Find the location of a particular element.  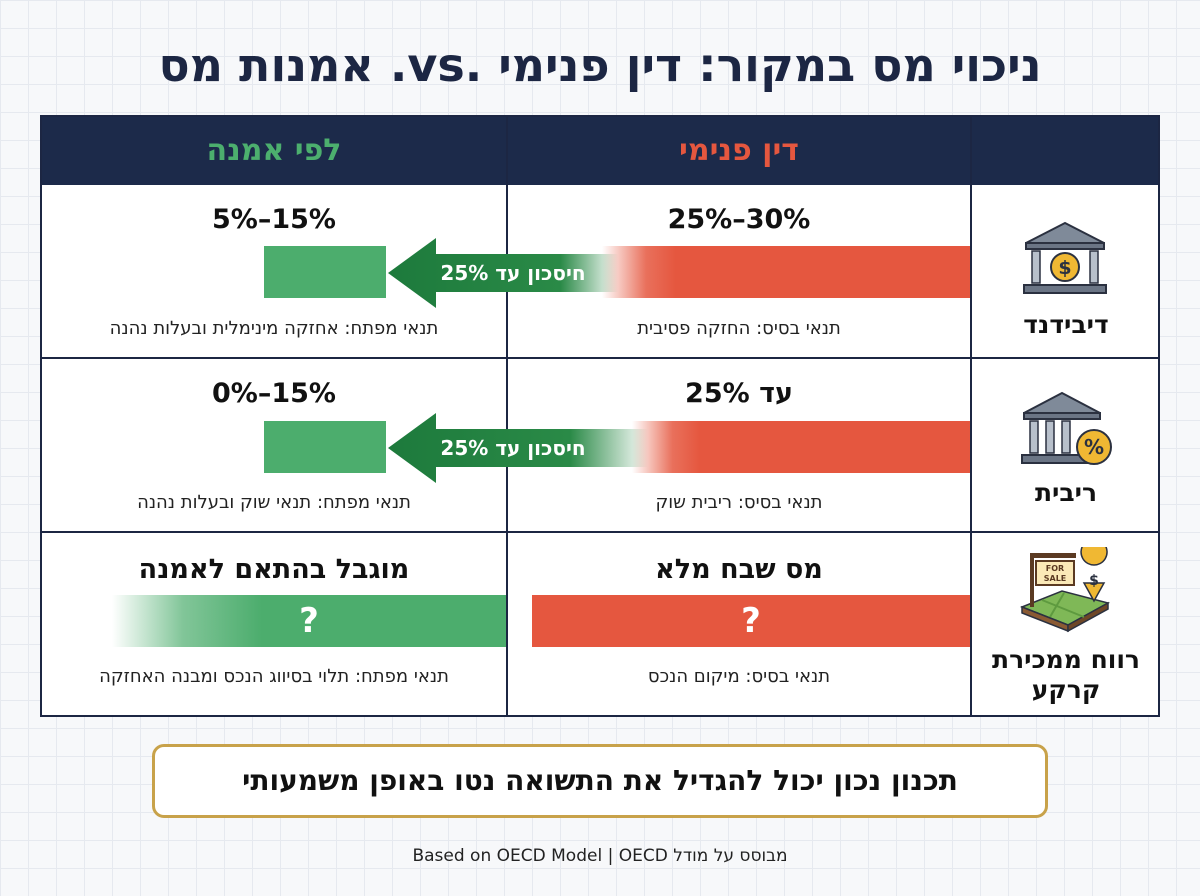

domestic-rate: 25%–30% is located at coordinates (739, 219).